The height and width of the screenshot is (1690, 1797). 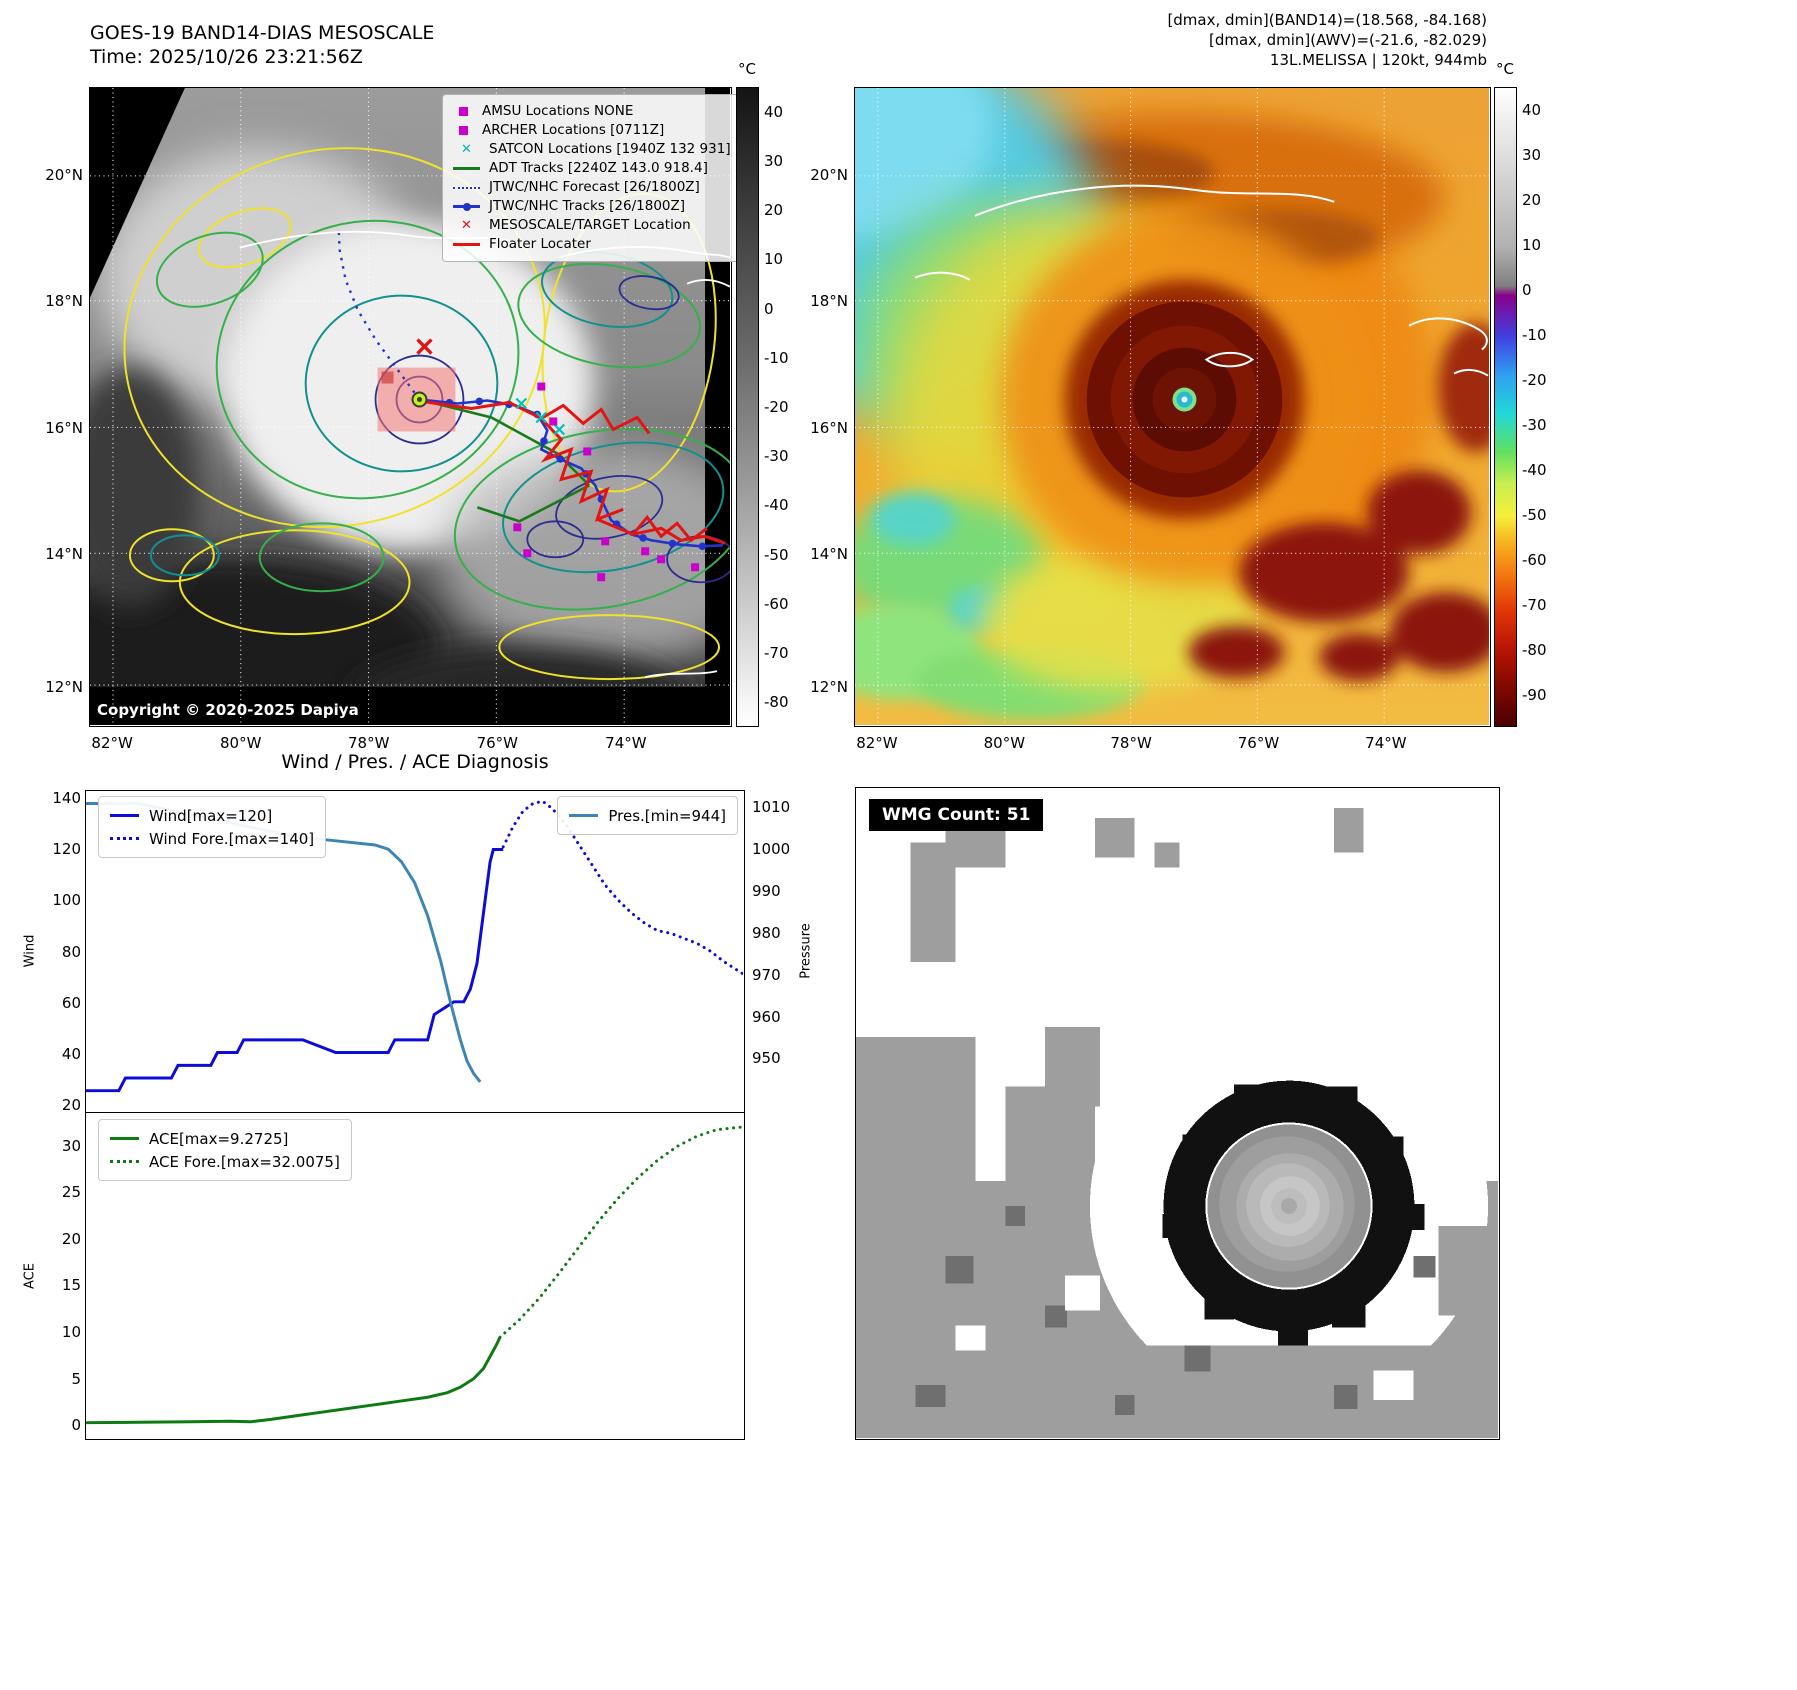 I want to click on band14-colorbar-tick: -70, so click(x=776, y=653).